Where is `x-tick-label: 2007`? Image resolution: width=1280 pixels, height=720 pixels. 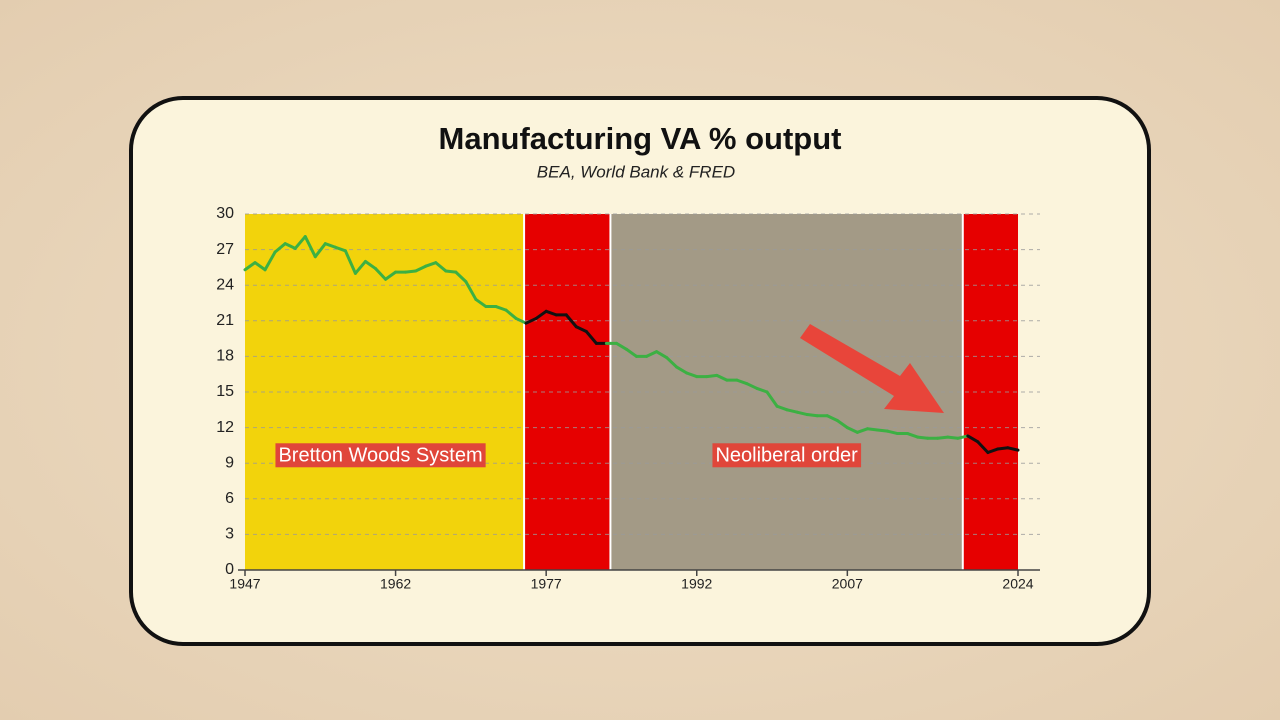 x-tick-label: 2007 is located at coordinates (847, 584).